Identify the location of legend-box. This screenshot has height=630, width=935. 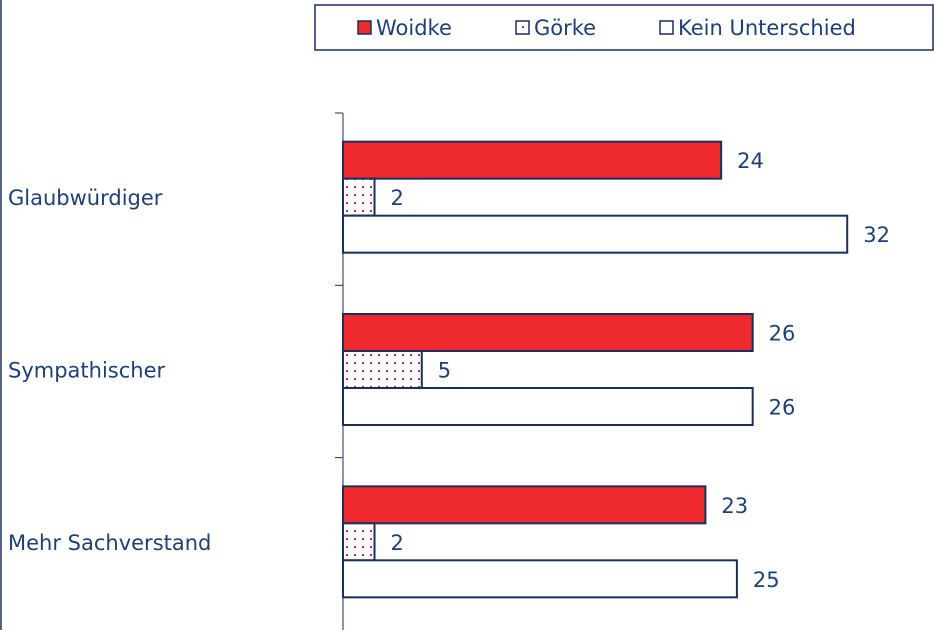
(624, 27).